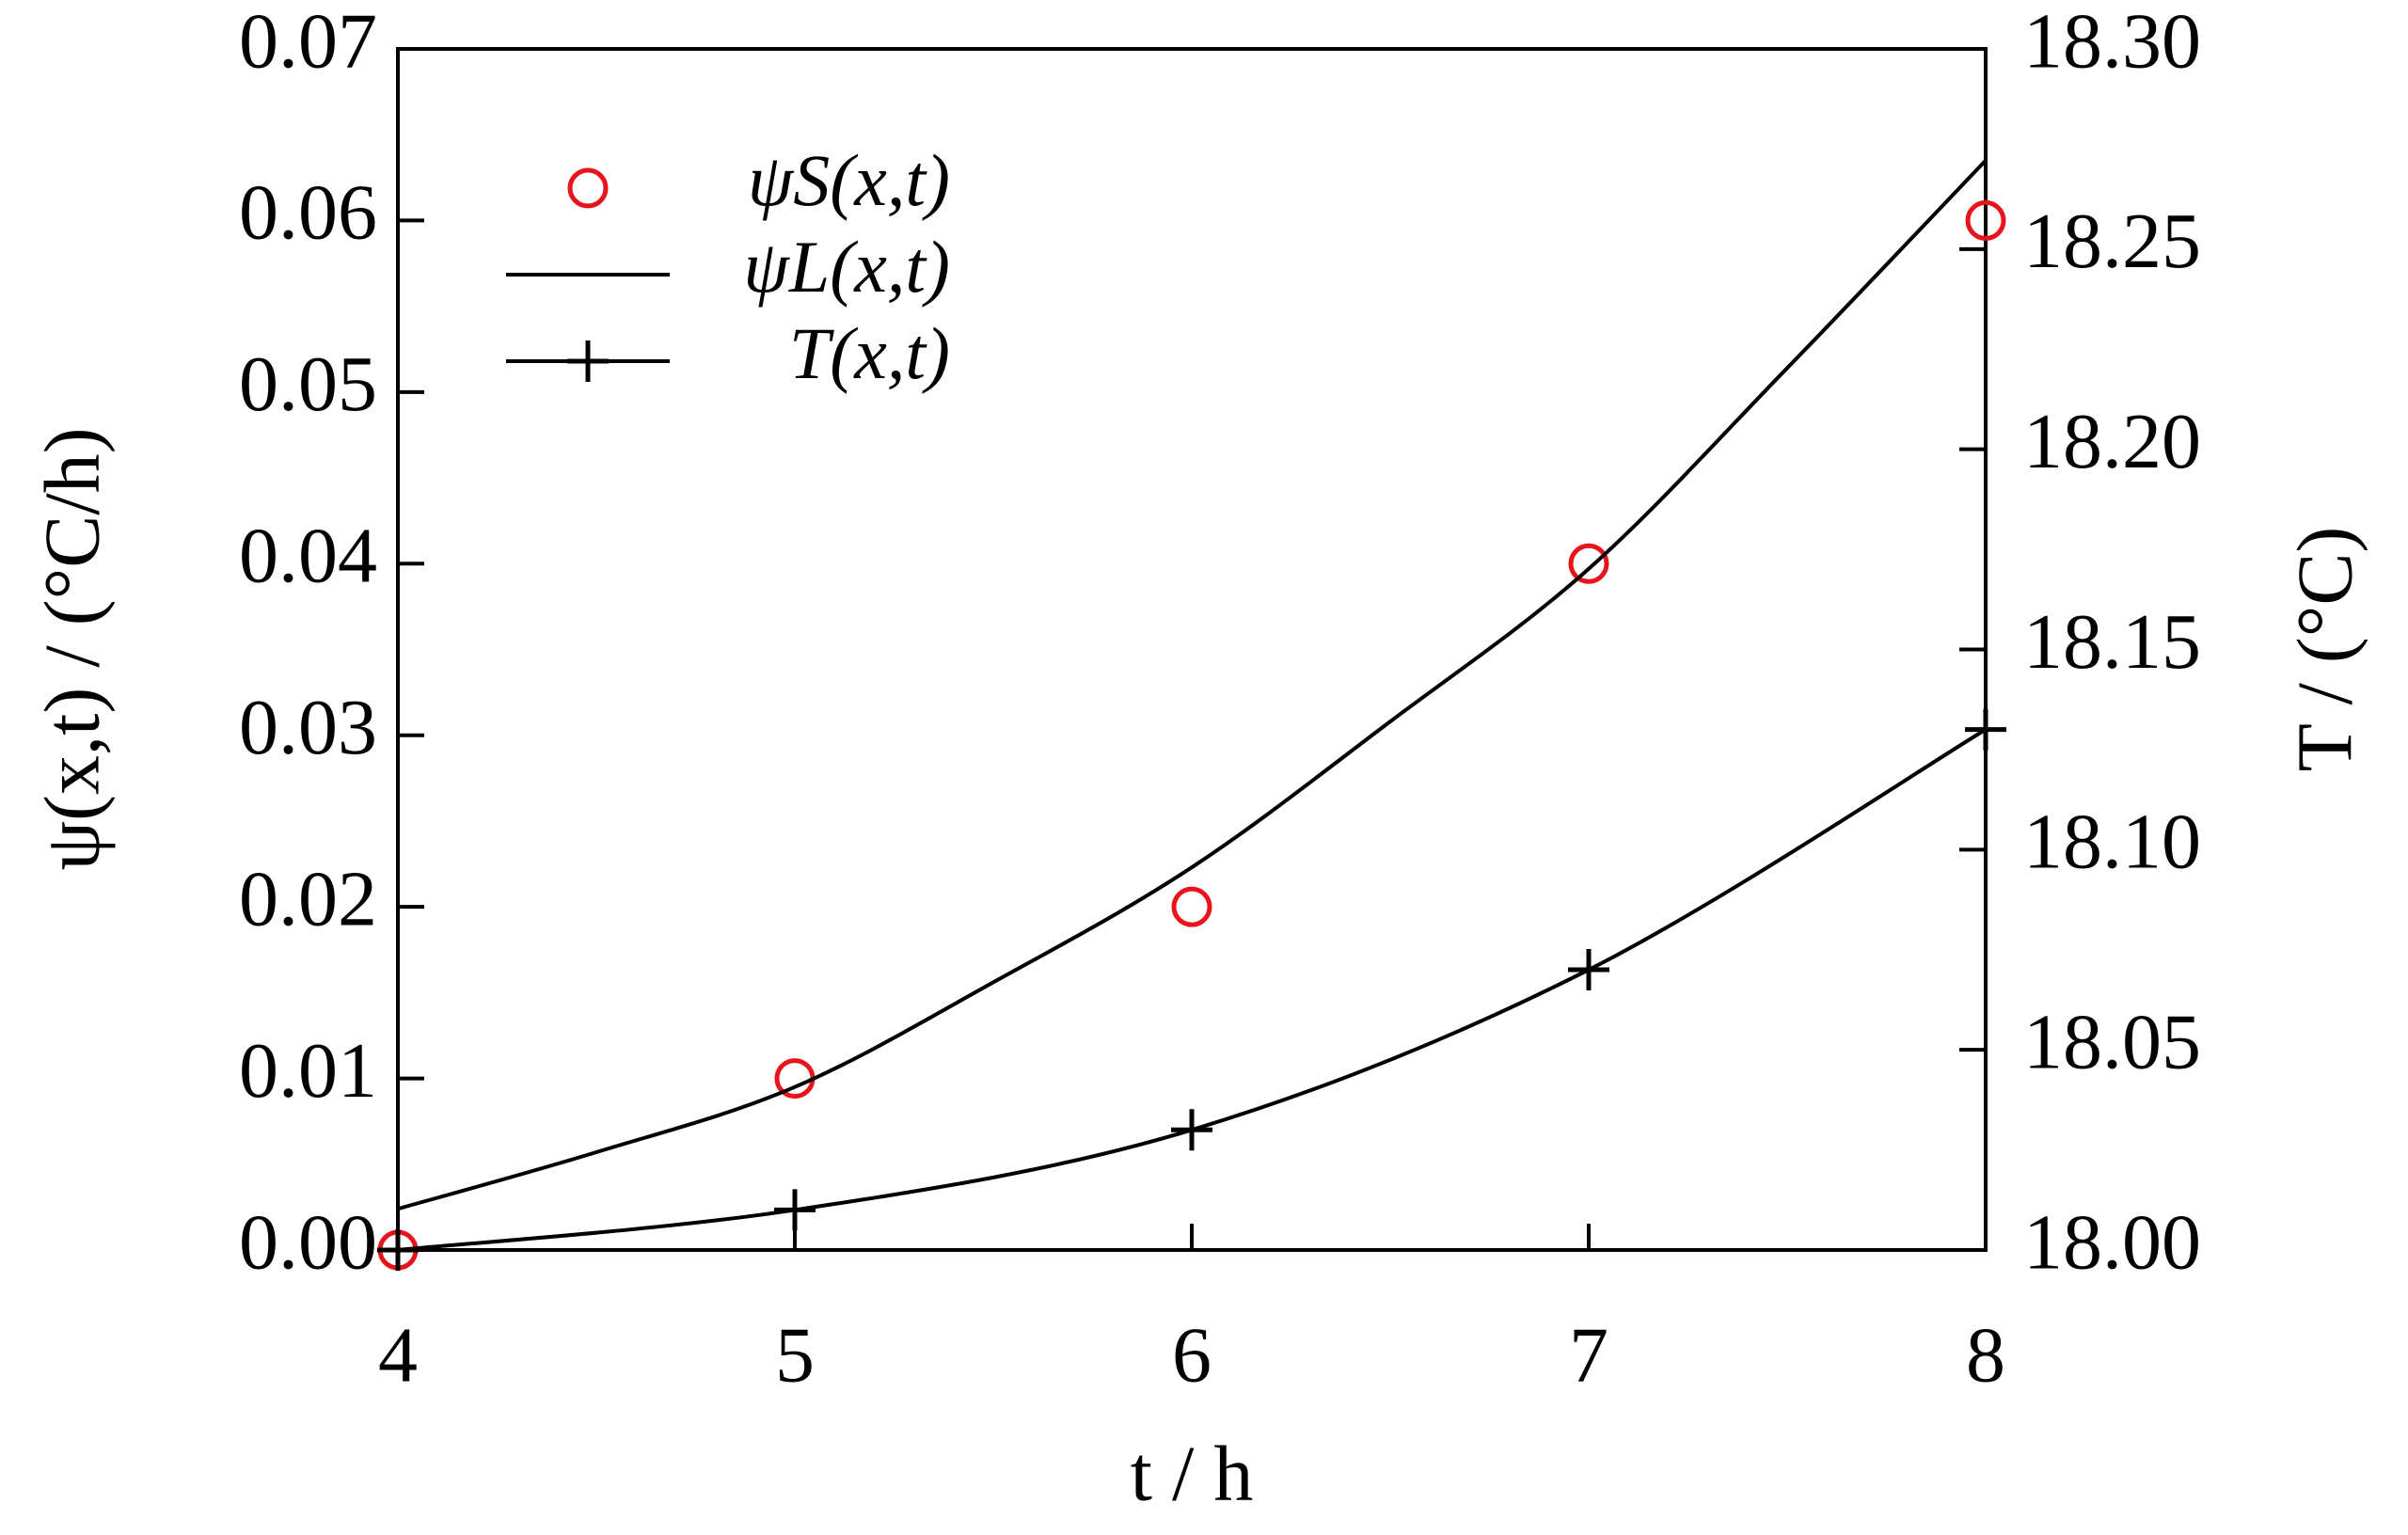  What do you see at coordinates (2112, 441) in the screenshot?
I see `y2-tick-label: 18.20` at bounding box center [2112, 441].